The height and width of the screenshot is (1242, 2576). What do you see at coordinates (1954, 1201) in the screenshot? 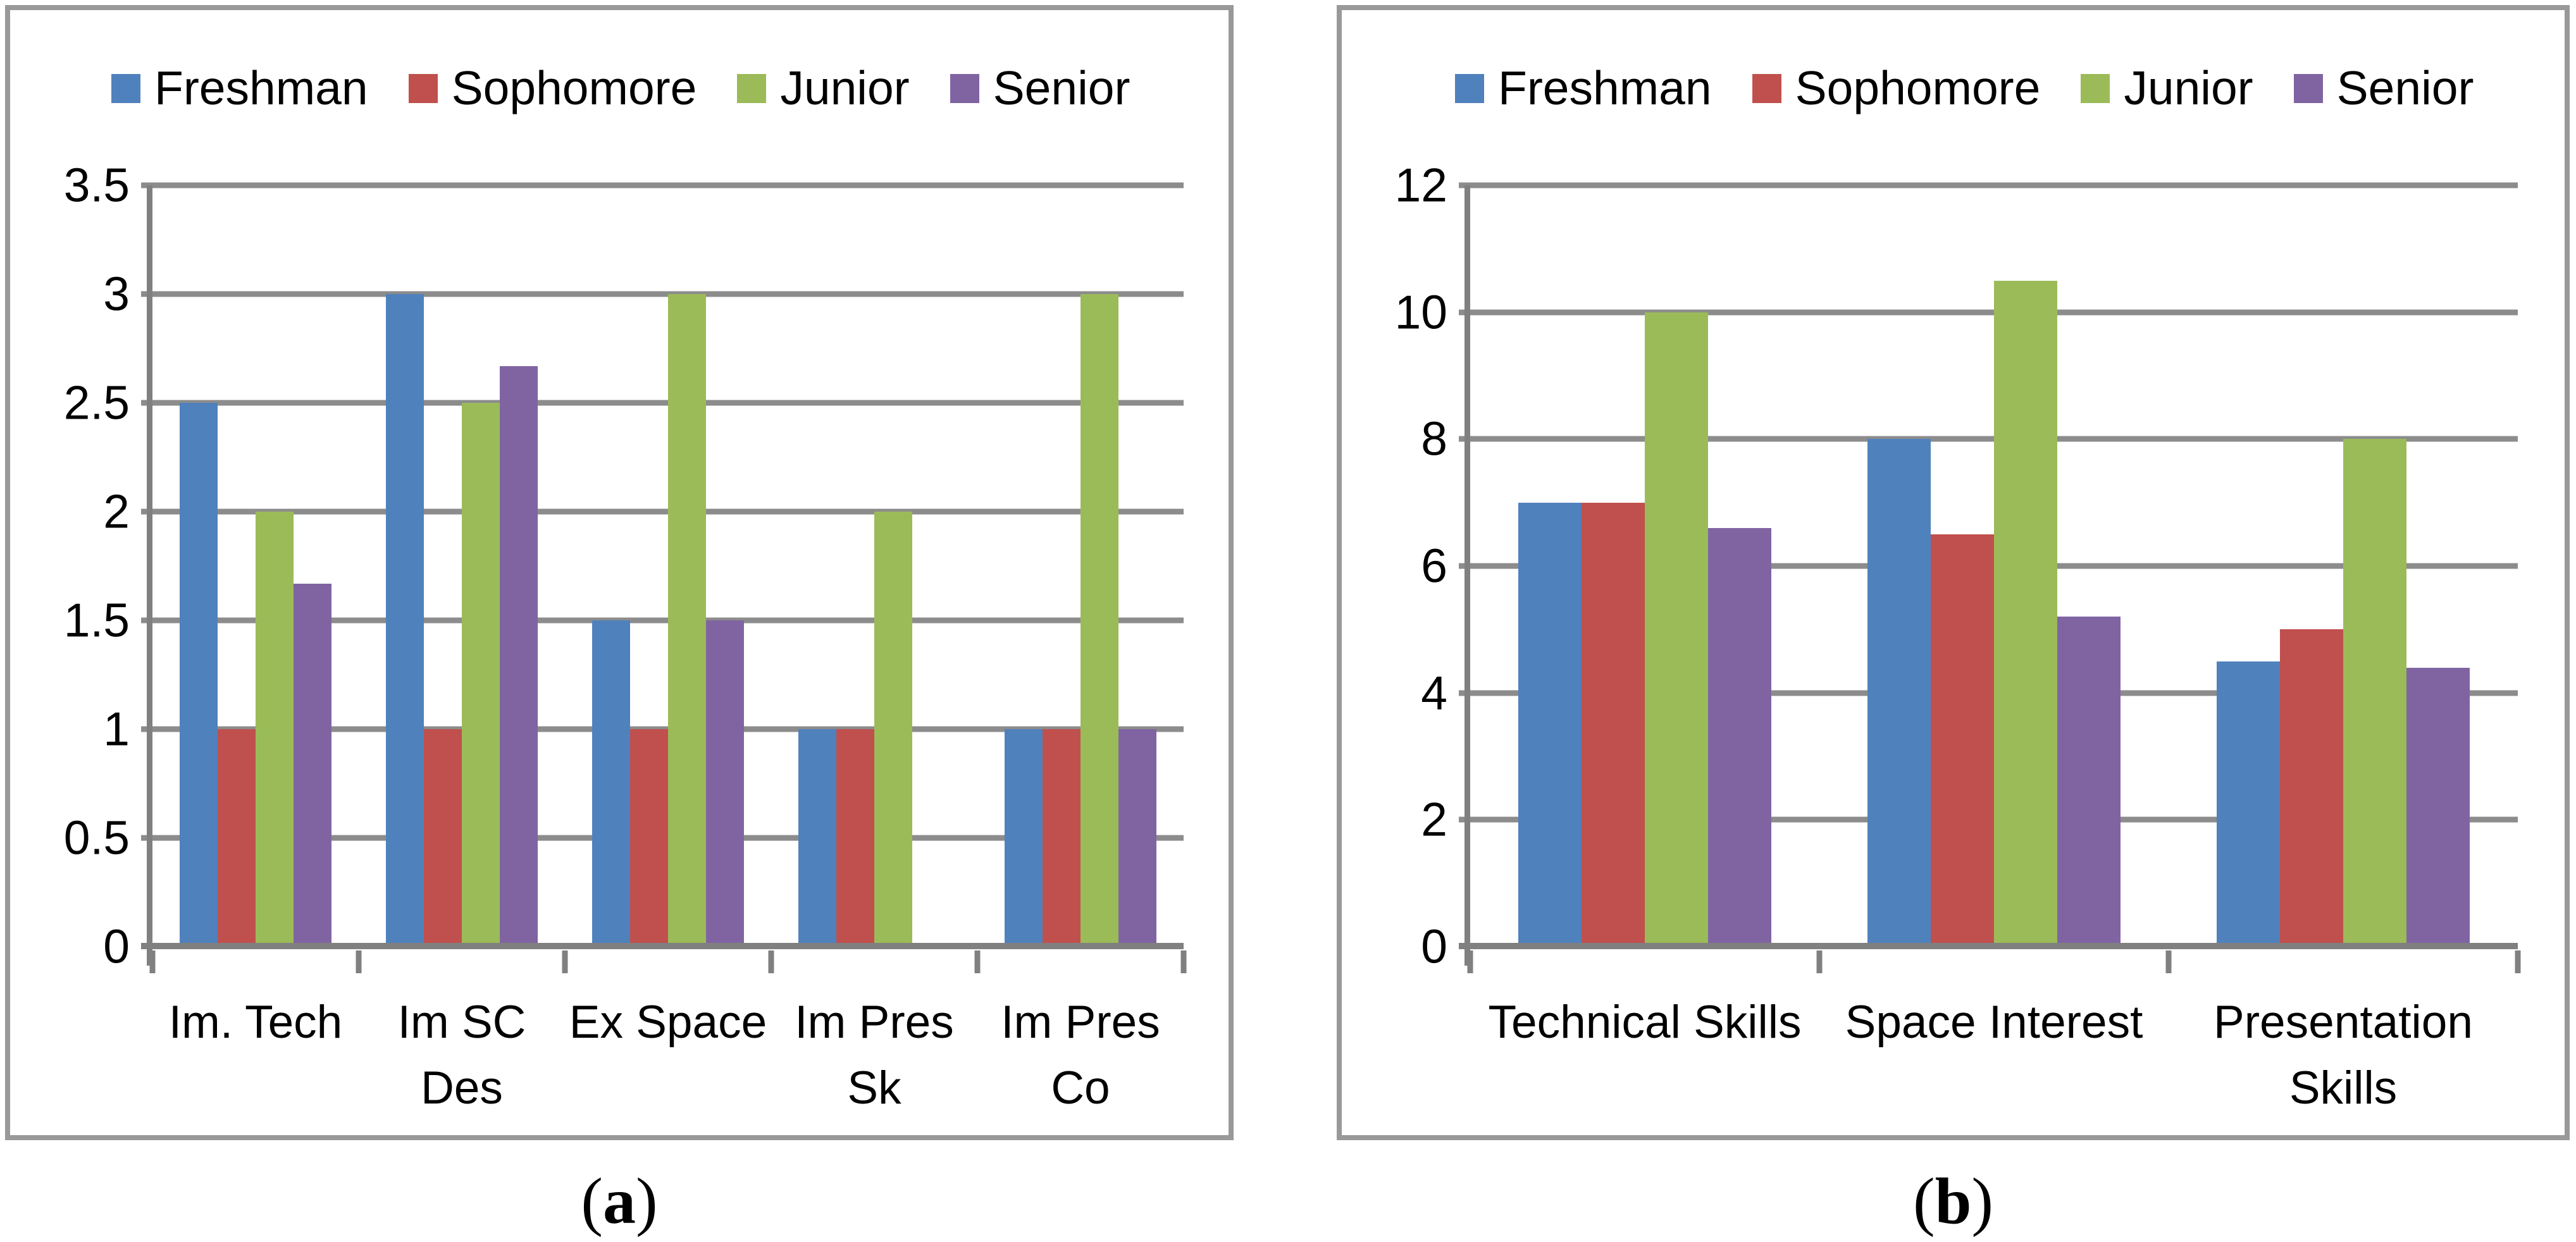
I see `caption-b: (b)` at bounding box center [1954, 1201].